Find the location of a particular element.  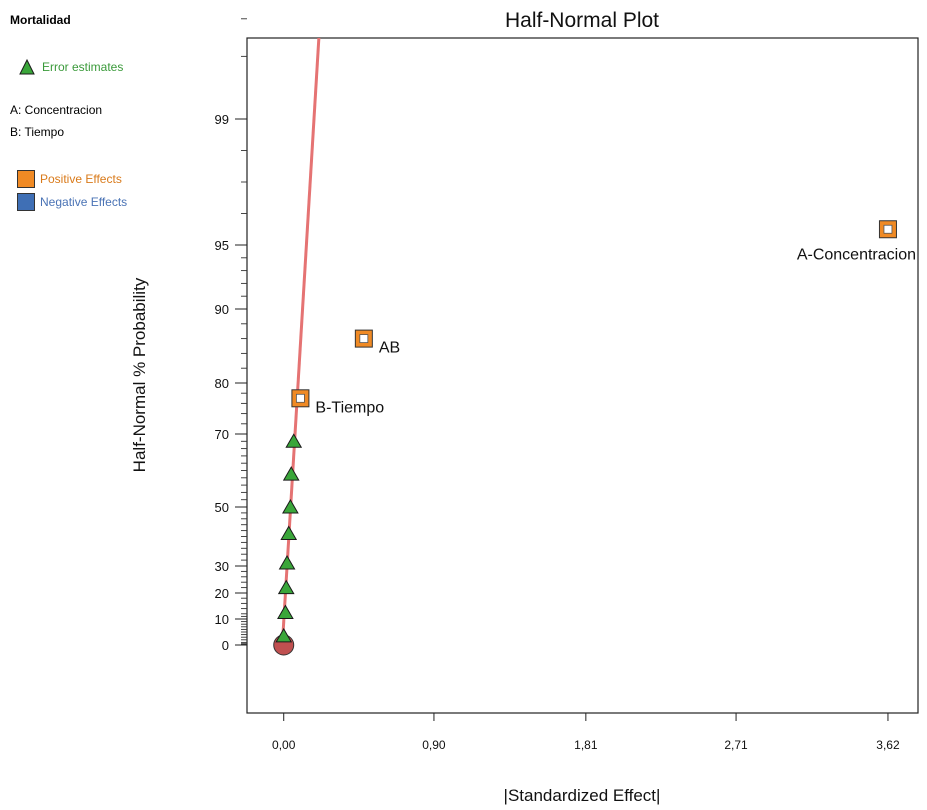

triangle-icon is located at coordinates (27, 66).